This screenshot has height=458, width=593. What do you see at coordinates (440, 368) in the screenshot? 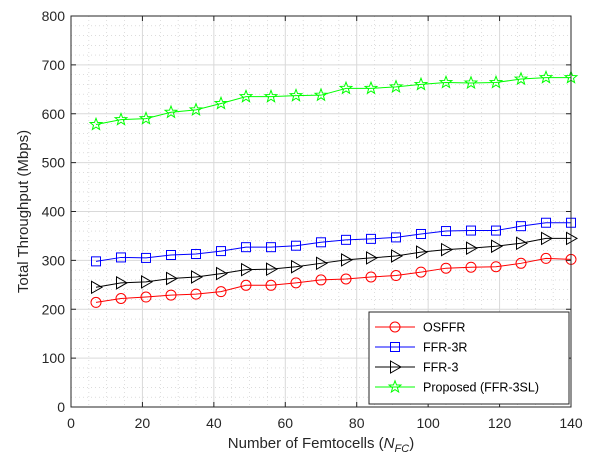
I see `legend-label: FFR-3` at bounding box center [440, 368].